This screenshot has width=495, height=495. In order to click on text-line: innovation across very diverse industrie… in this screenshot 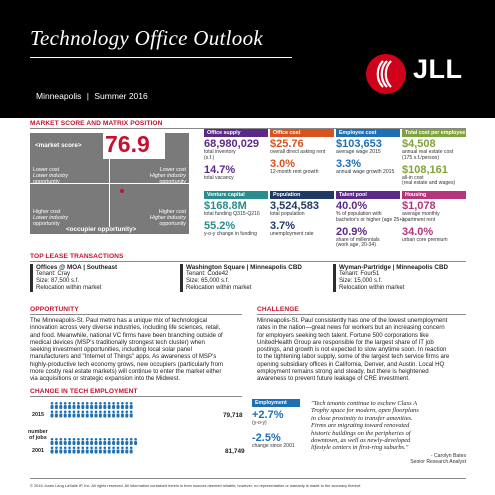, I will do `click(125, 328)`.